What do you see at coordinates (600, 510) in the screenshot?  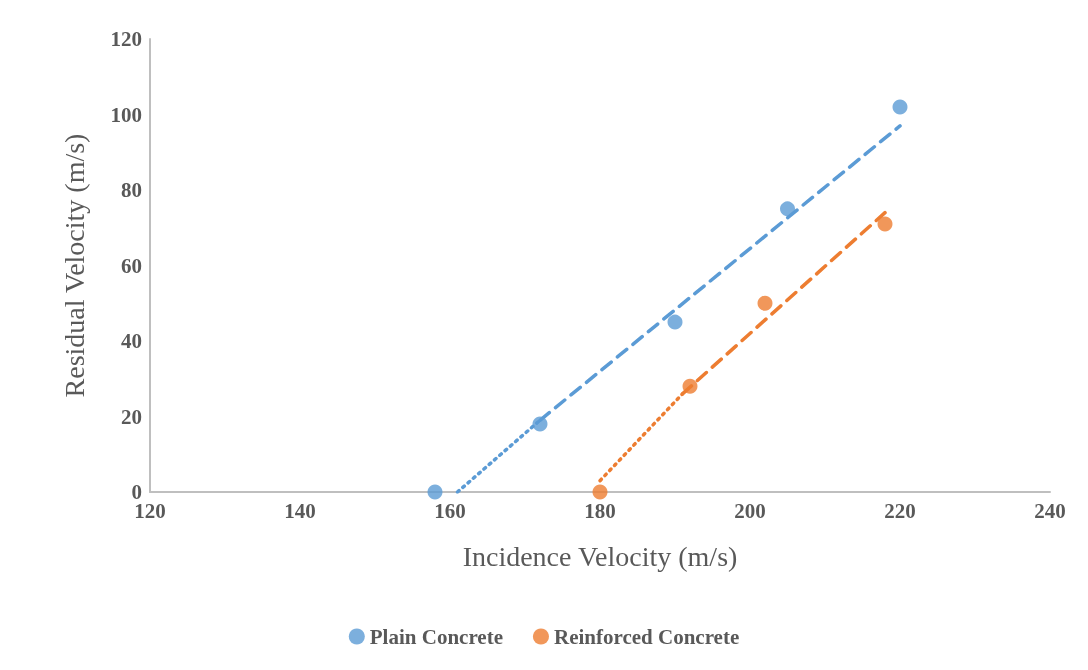 I see `x-tick-label: 180` at bounding box center [600, 510].